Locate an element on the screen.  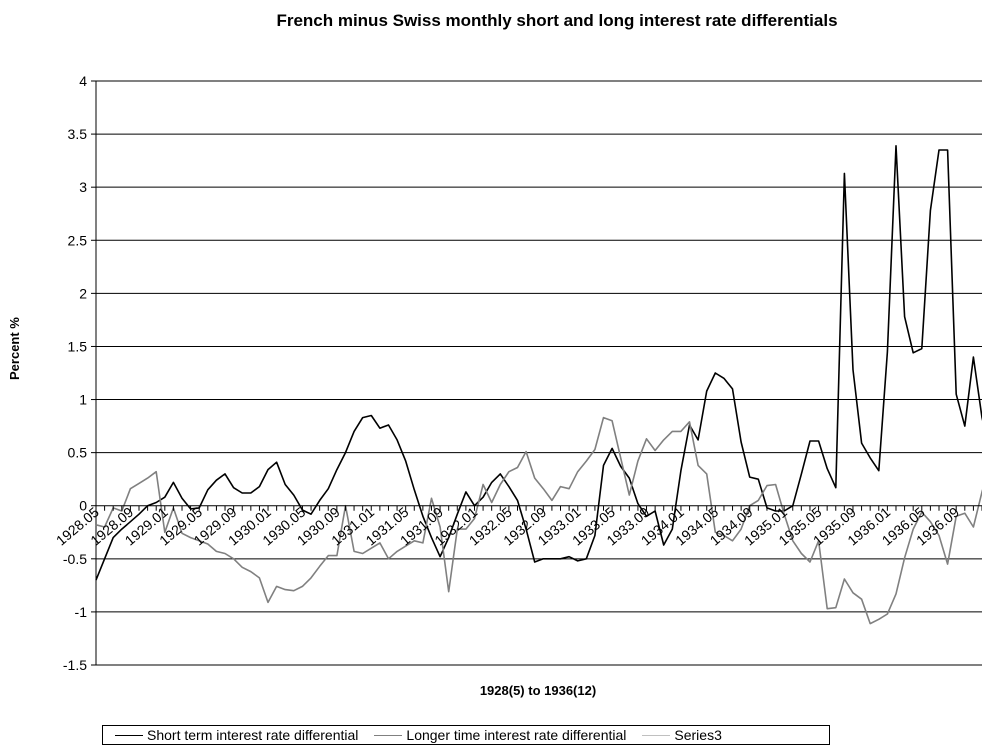
y-tick-label: 4 is located at coordinates (83, 81).